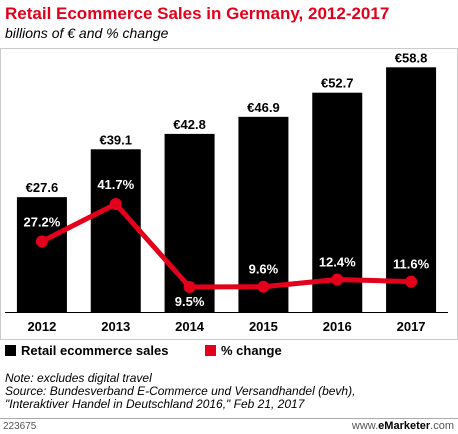 The image size is (458, 434). Describe the element at coordinates (95, 350) in the screenshot. I see `legend-label-sales: Retail ecommerce sales` at that location.